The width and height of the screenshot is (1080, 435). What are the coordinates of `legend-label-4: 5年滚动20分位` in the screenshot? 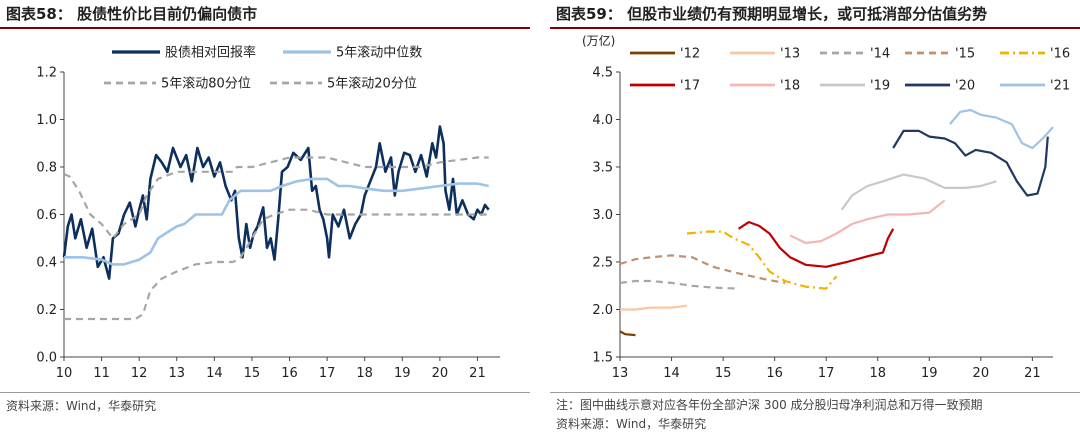 It's located at (372, 84).